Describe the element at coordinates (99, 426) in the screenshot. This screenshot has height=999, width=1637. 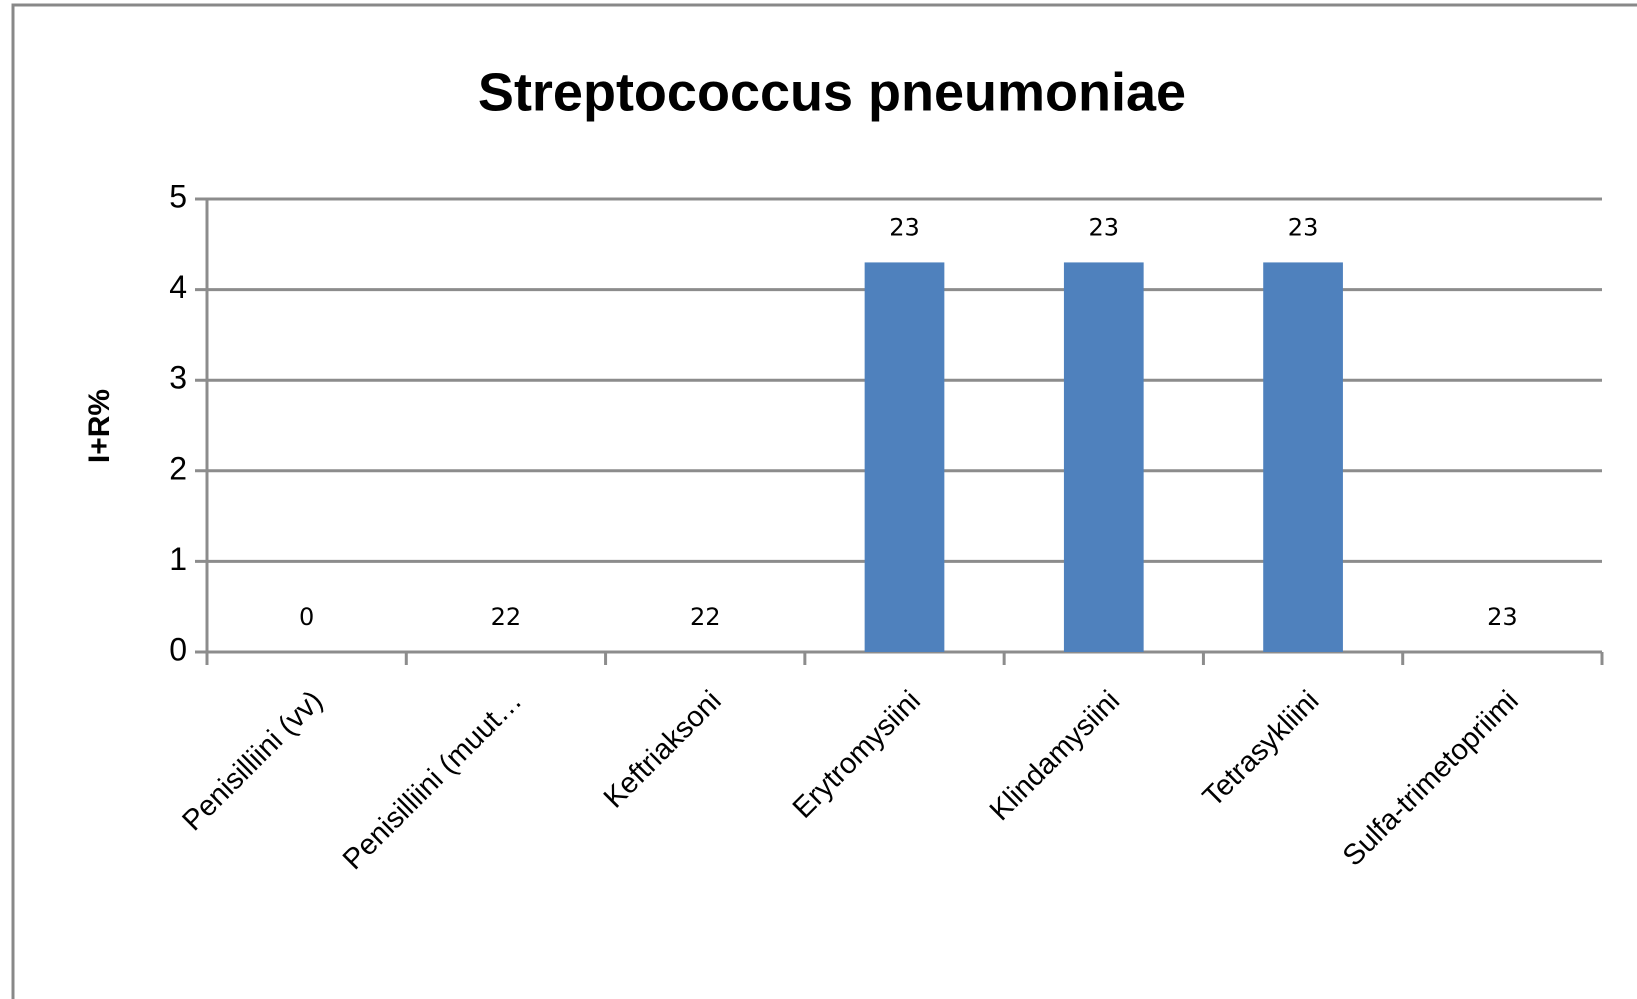
I see `y-axis-label: I+R%` at that location.